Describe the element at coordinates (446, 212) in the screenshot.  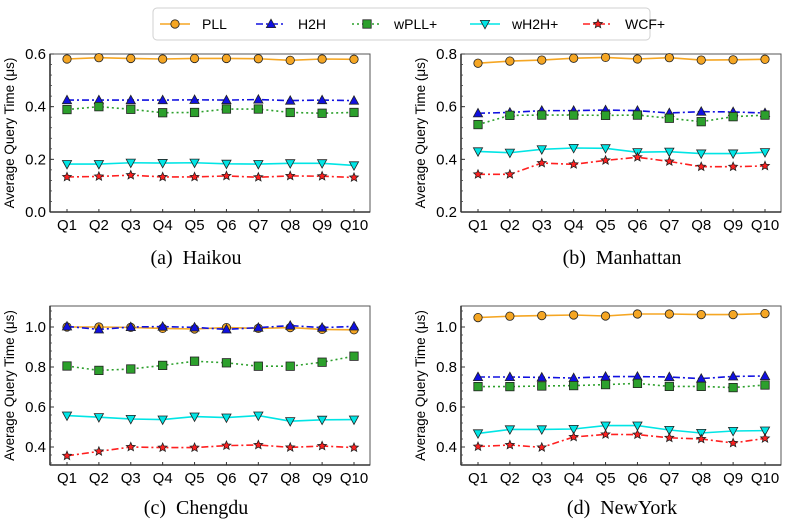
I see `y-tick-label: 0.2` at that location.